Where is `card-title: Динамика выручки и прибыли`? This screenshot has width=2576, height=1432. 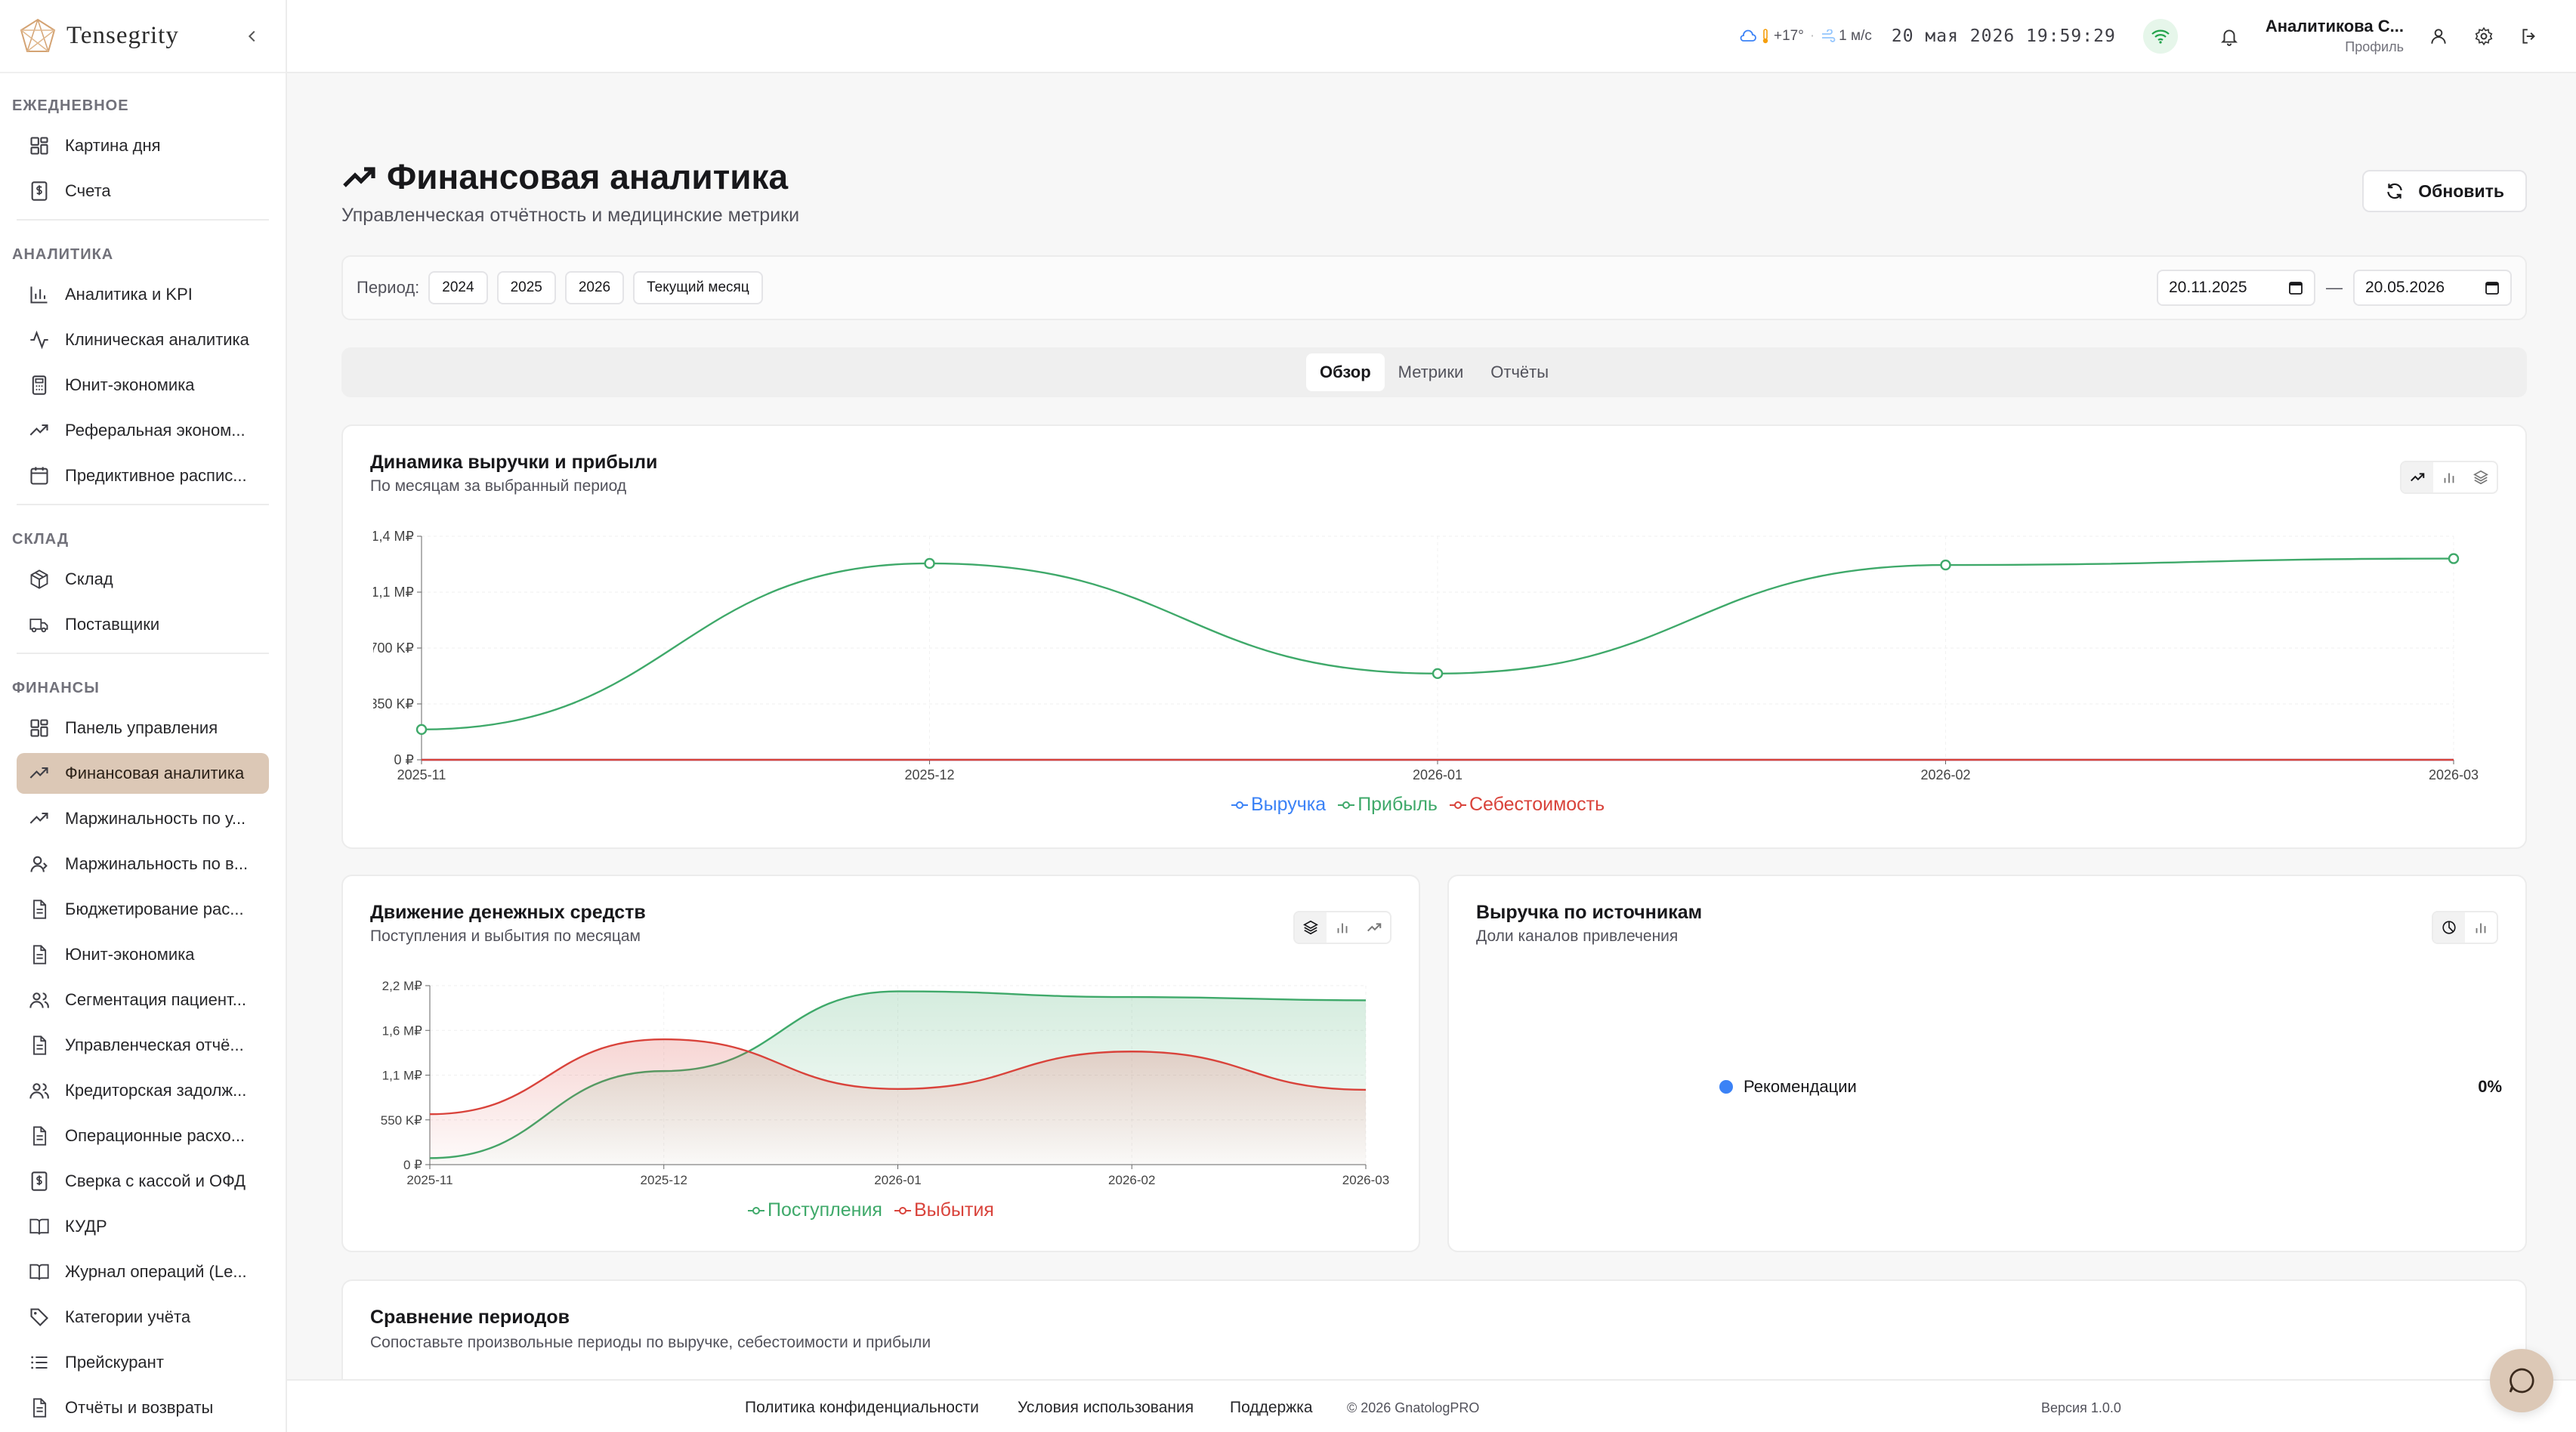
card-title: Динамика выручки и прибыли is located at coordinates (514, 462).